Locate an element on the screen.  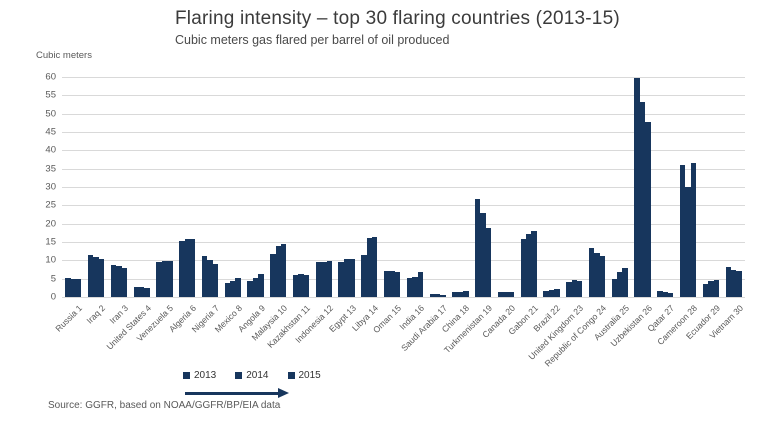
legend-item-2013: 2013 is located at coordinates (199, 375).